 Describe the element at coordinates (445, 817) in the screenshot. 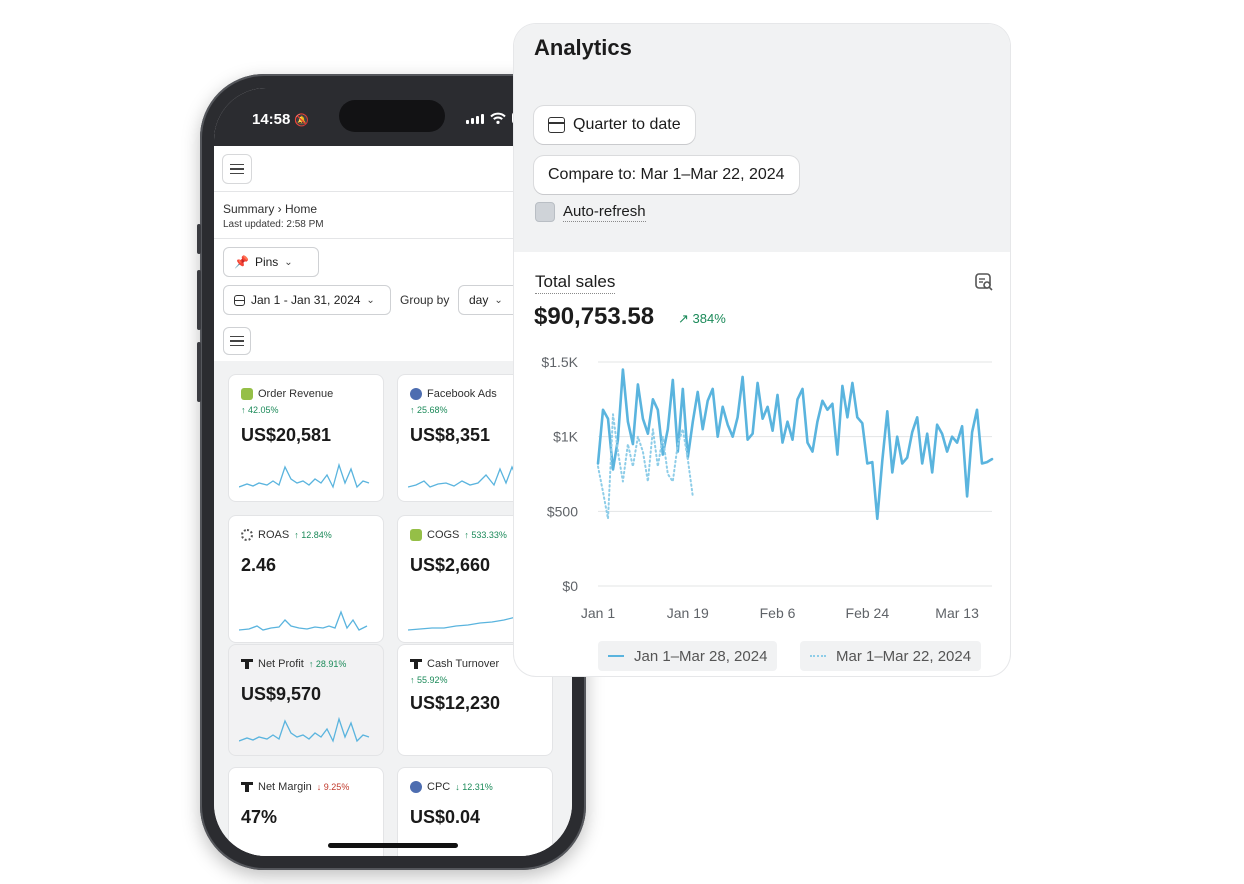

I see `metric-value: US$0.04` at that location.